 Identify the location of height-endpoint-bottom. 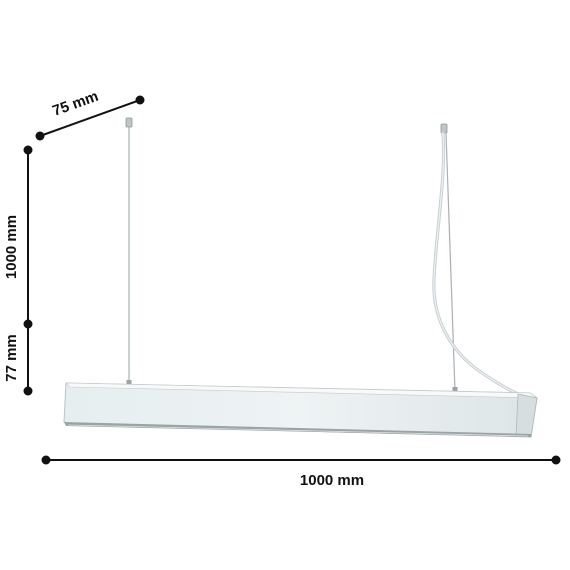
(28, 391).